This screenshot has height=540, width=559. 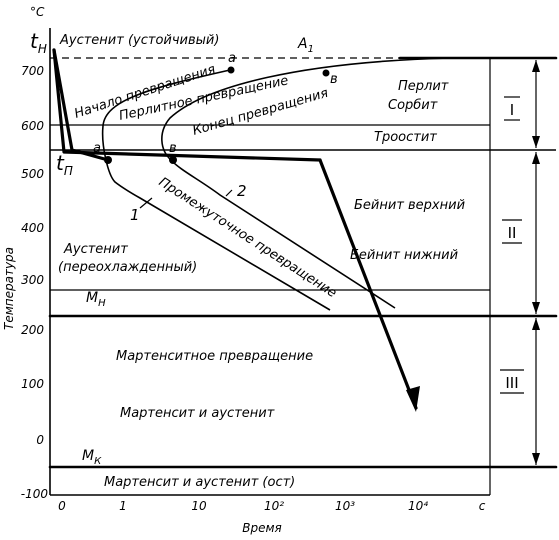 I want to click on curve-label-1: 1, so click(x=135, y=215).